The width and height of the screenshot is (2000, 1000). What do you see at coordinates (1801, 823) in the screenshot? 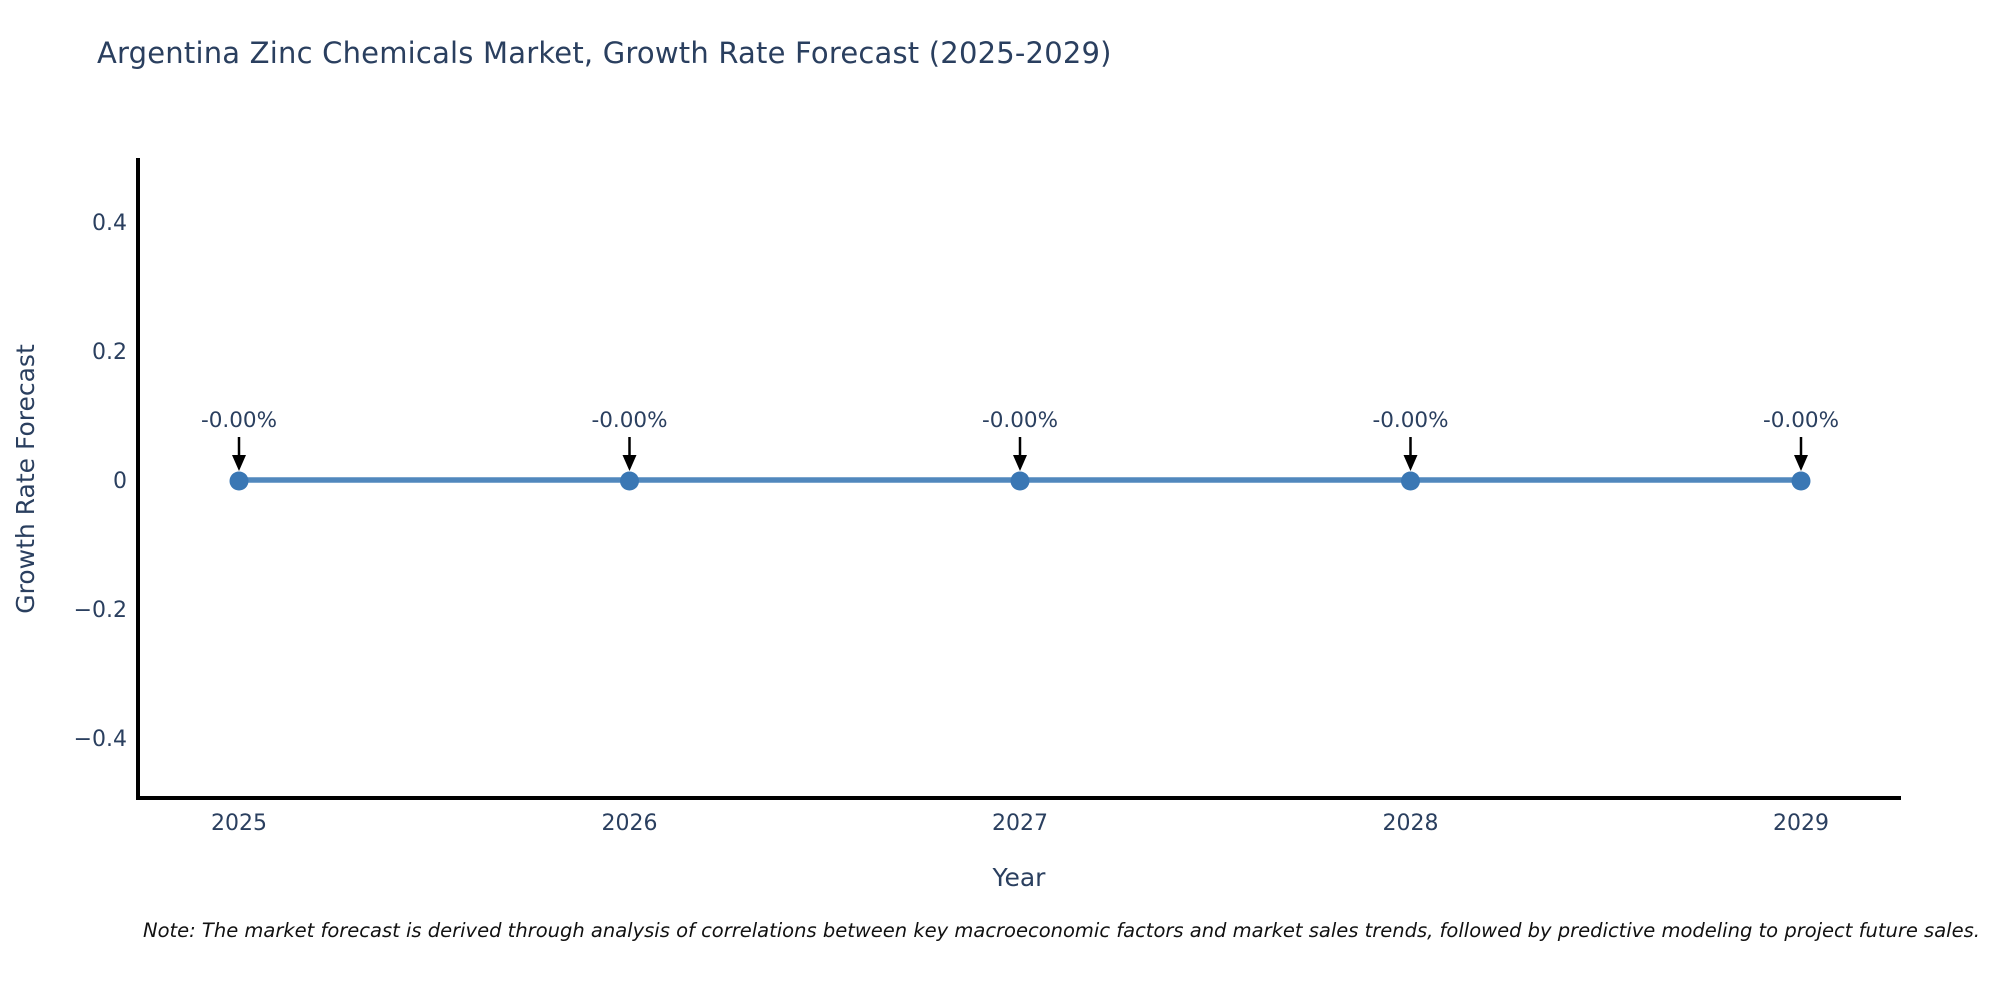
I see `x-tick-label: 2029` at bounding box center [1801, 823].